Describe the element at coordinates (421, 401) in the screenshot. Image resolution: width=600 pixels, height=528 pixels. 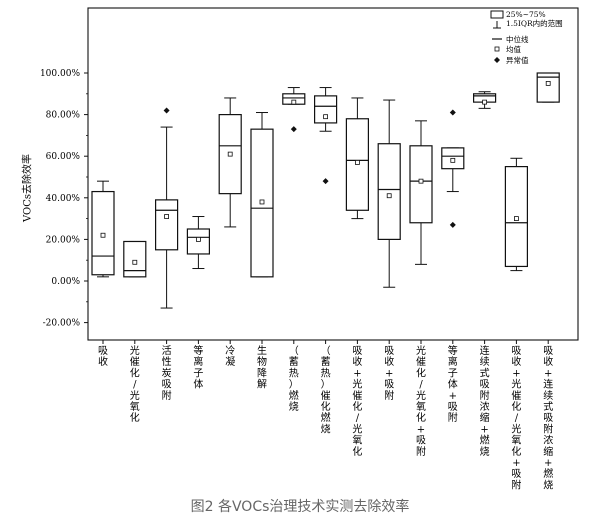
I see `x-tick-label: 光催化/光氧化+吸附` at that location.